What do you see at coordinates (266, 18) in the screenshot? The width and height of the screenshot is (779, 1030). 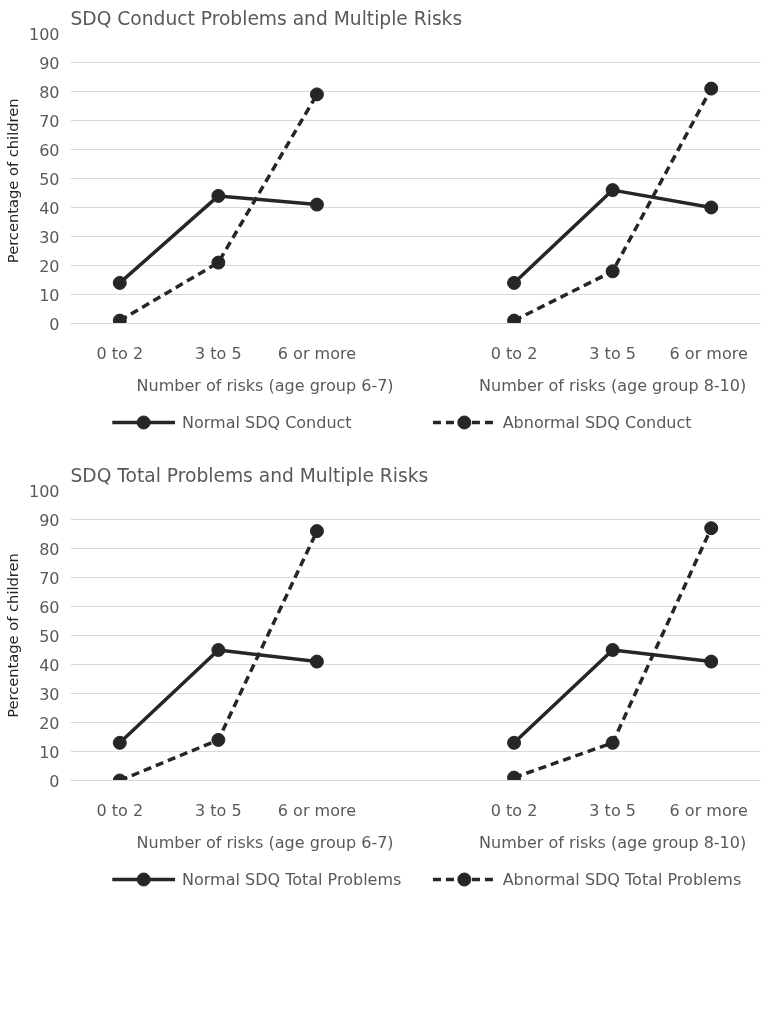 I see `chart-title: SDQ Conduct Problems and Multiple Risks` at bounding box center [266, 18].